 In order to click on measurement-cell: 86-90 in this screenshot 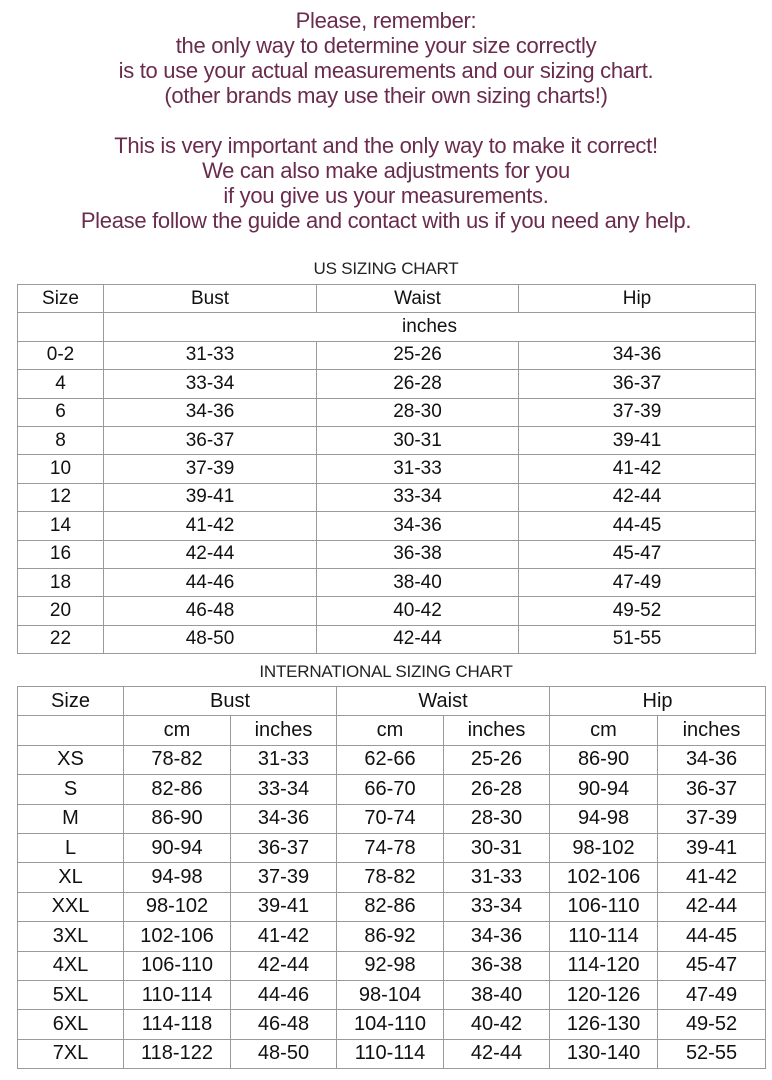, I will do `click(604, 760)`.